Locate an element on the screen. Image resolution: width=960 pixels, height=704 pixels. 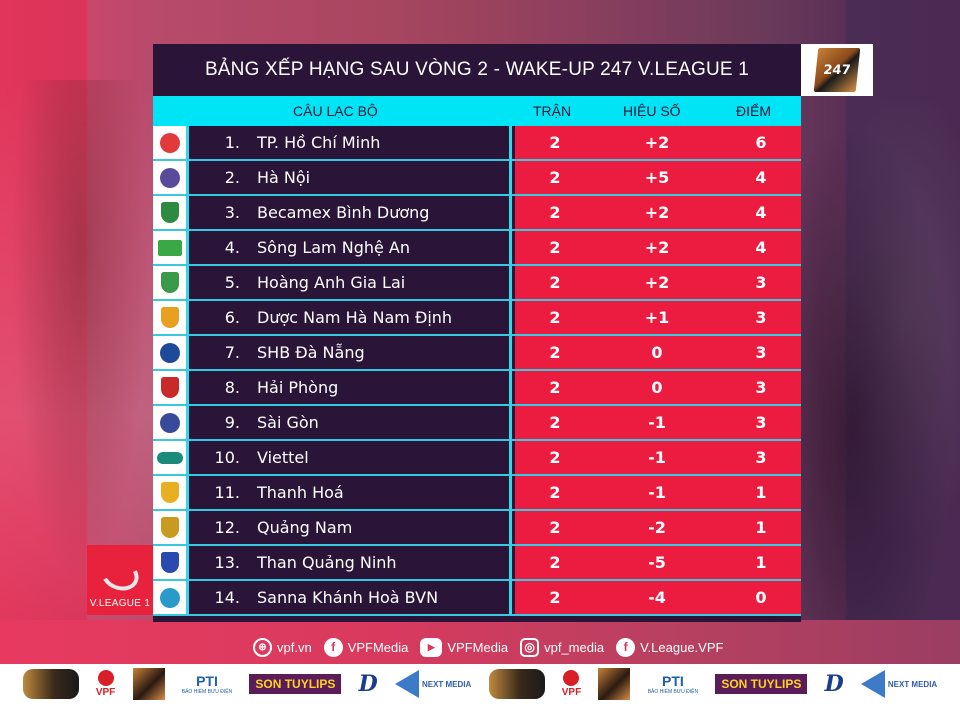
club-name: Hà Nội is located at coordinates (284, 177).